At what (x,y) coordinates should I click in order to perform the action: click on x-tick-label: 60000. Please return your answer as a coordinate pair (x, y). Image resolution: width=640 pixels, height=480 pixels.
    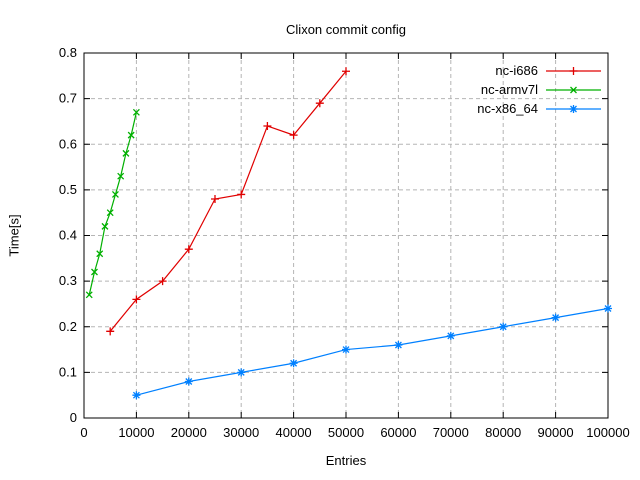
    Looking at the image, I should click on (398, 432).